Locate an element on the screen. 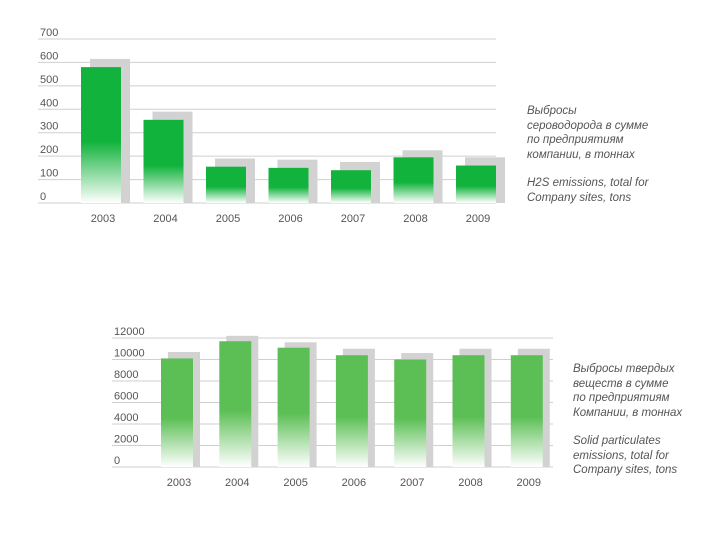 The width and height of the screenshot is (720, 540). caption-ru-line: компании, в тоннах is located at coordinates (581, 154).